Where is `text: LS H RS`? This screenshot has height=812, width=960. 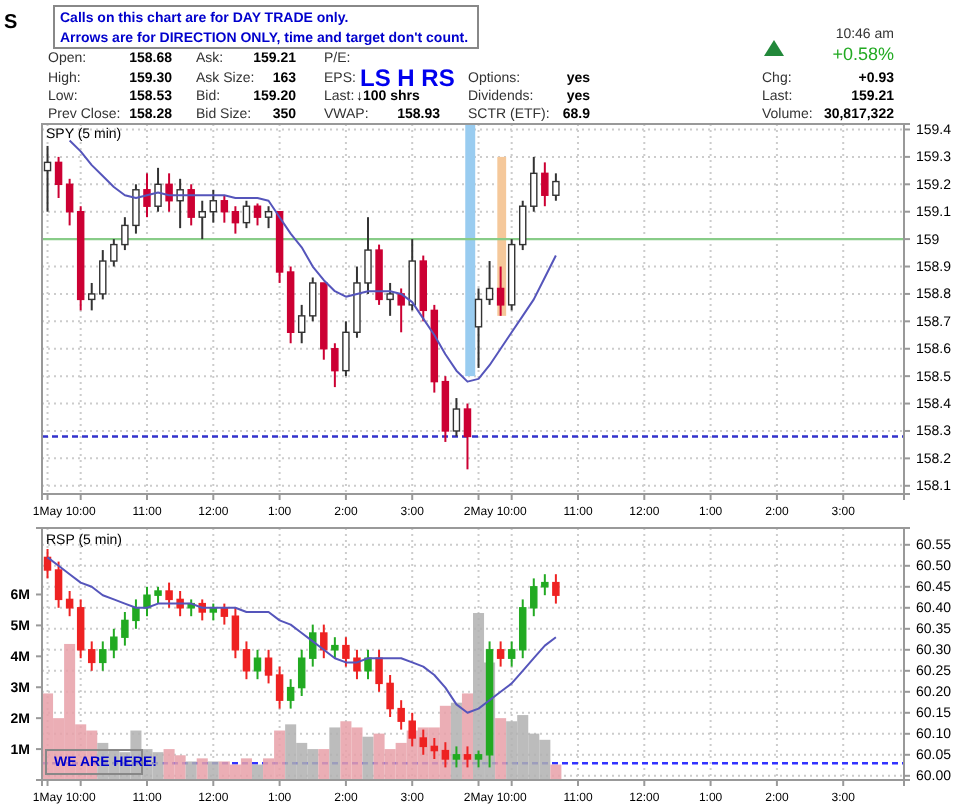
text: LS H RS is located at coordinates (407, 78).